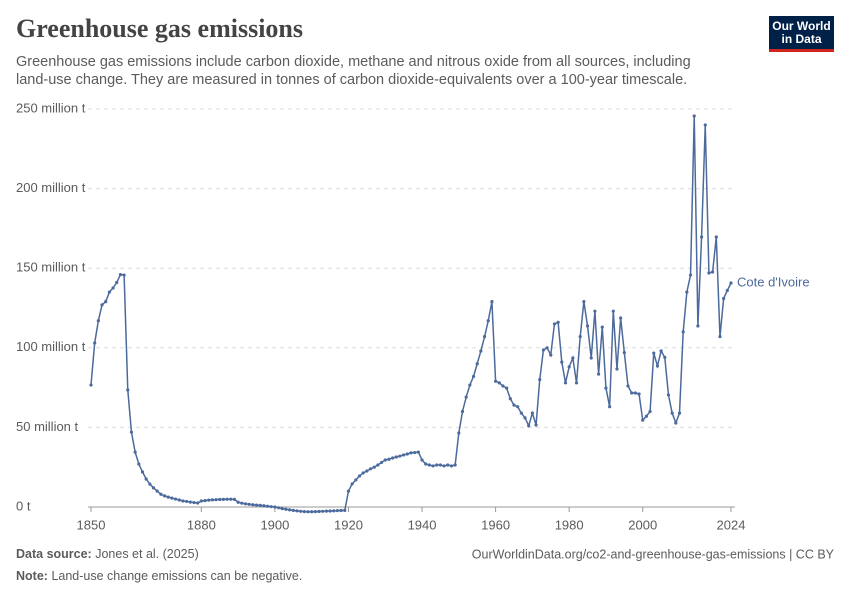 Image resolution: width=850 pixels, height=600 pixels. Describe the element at coordinates (801, 26) in the screenshot. I see `logo-text: Our World` at that location.